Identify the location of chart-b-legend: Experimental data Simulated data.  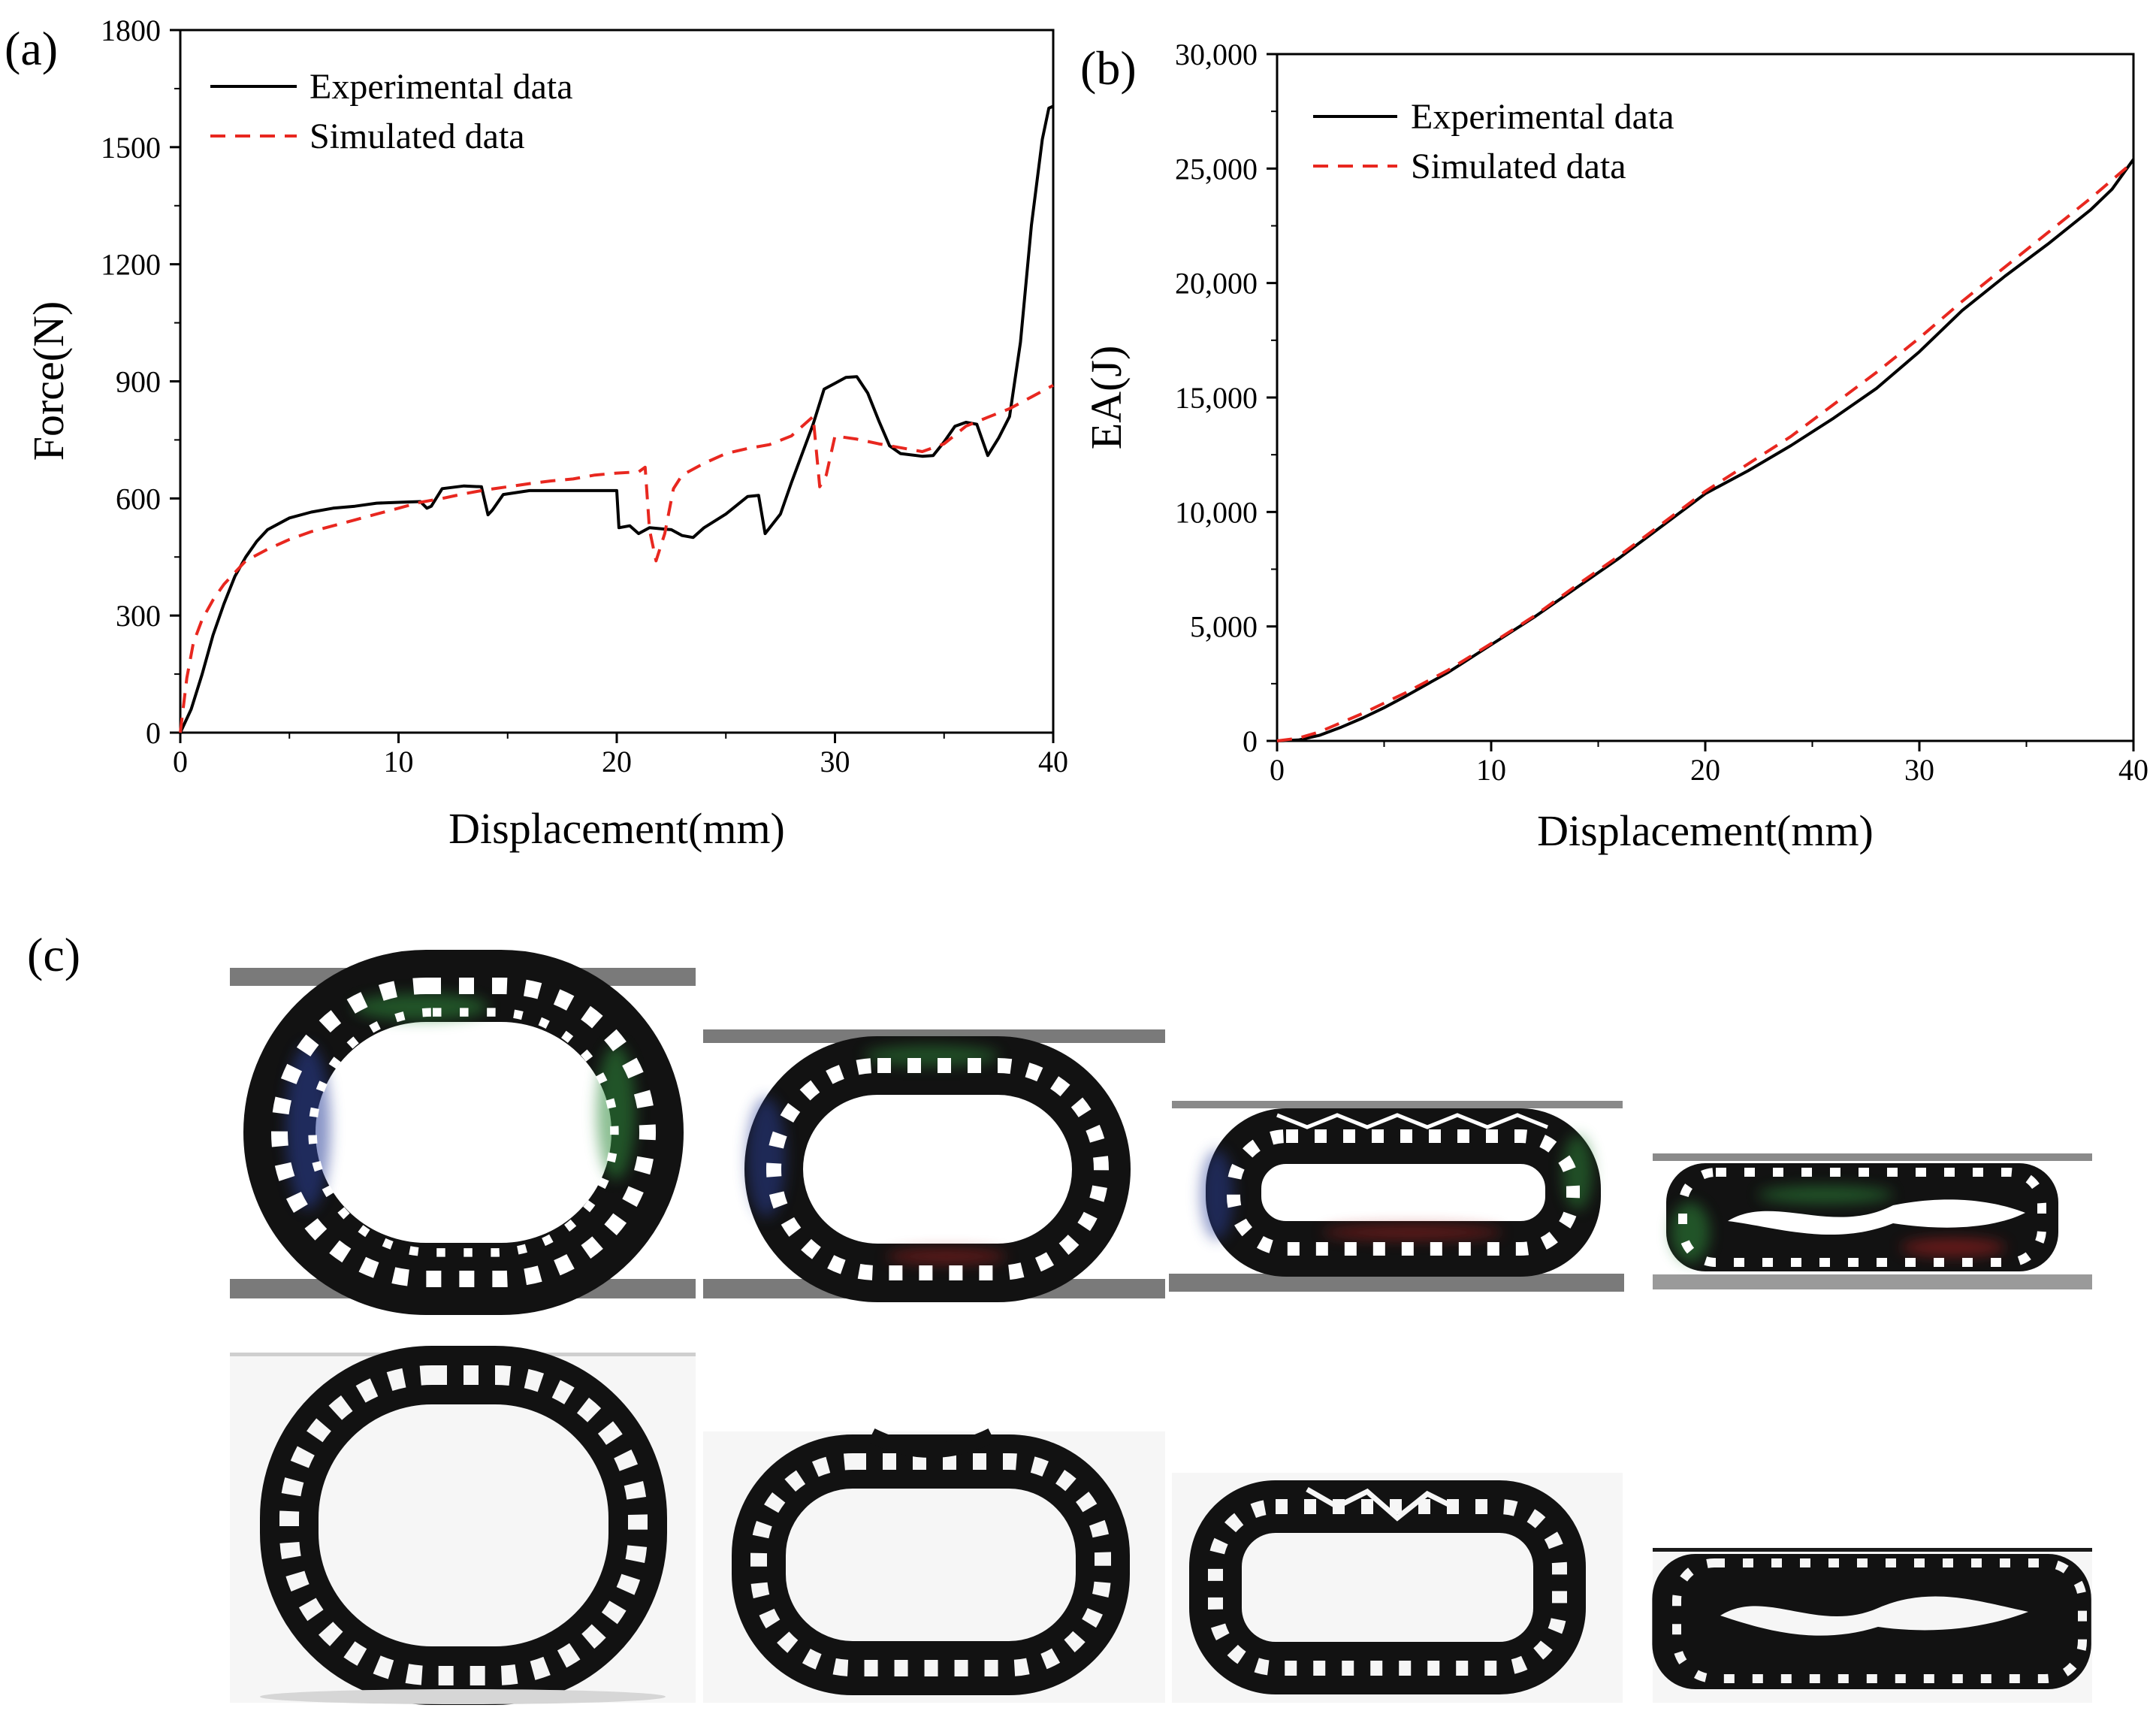
(1494, 141).